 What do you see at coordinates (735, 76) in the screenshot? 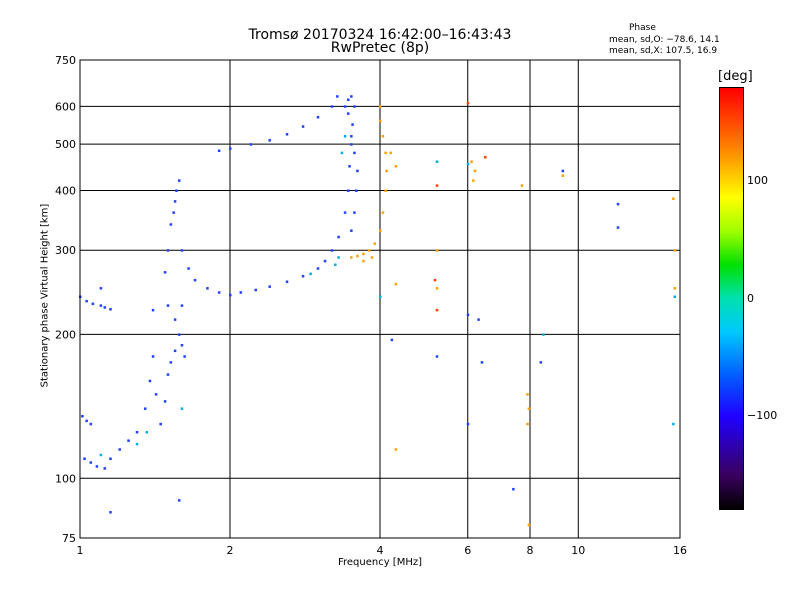
I see `colorbar-title: [deg]` at bounding box center [735, 76].